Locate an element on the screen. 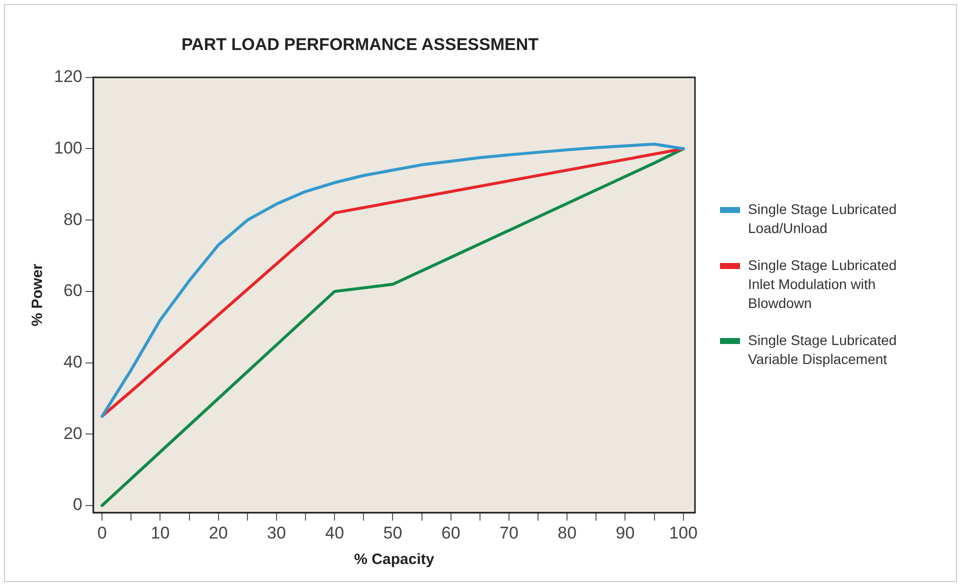 The image size is (963, 586). y-axis-title: % Power is located at coordinates (37, 295).